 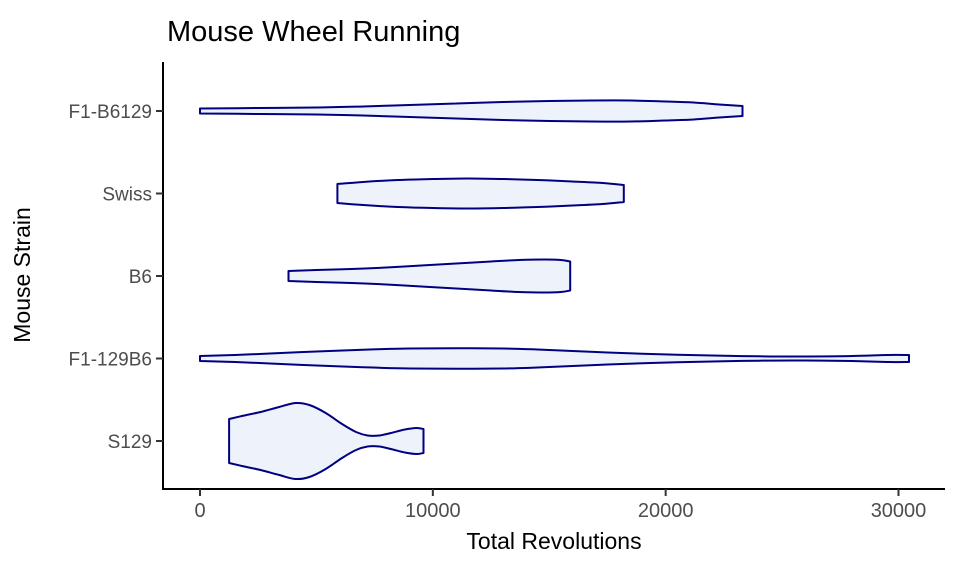 I want to click on y-axis-title: Mouse Strain, so click(x=22, y=275).